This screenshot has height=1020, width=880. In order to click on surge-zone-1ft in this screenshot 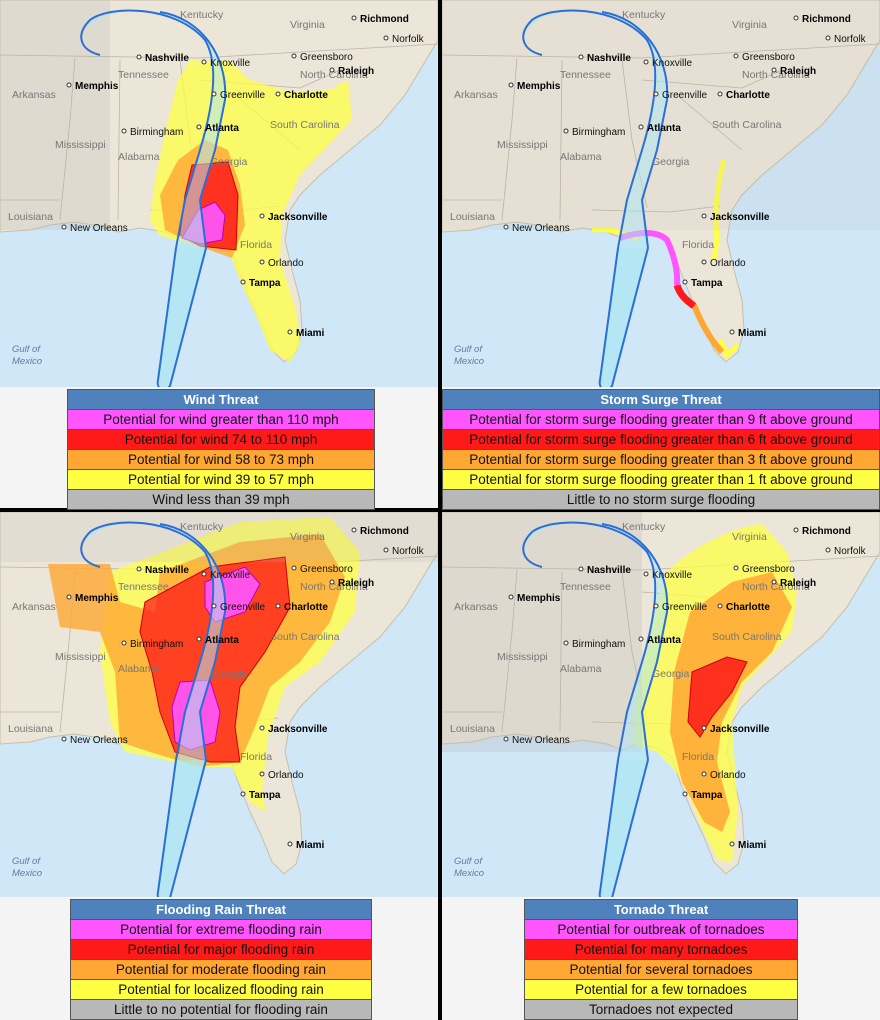, I will do `click(719, 210)`.